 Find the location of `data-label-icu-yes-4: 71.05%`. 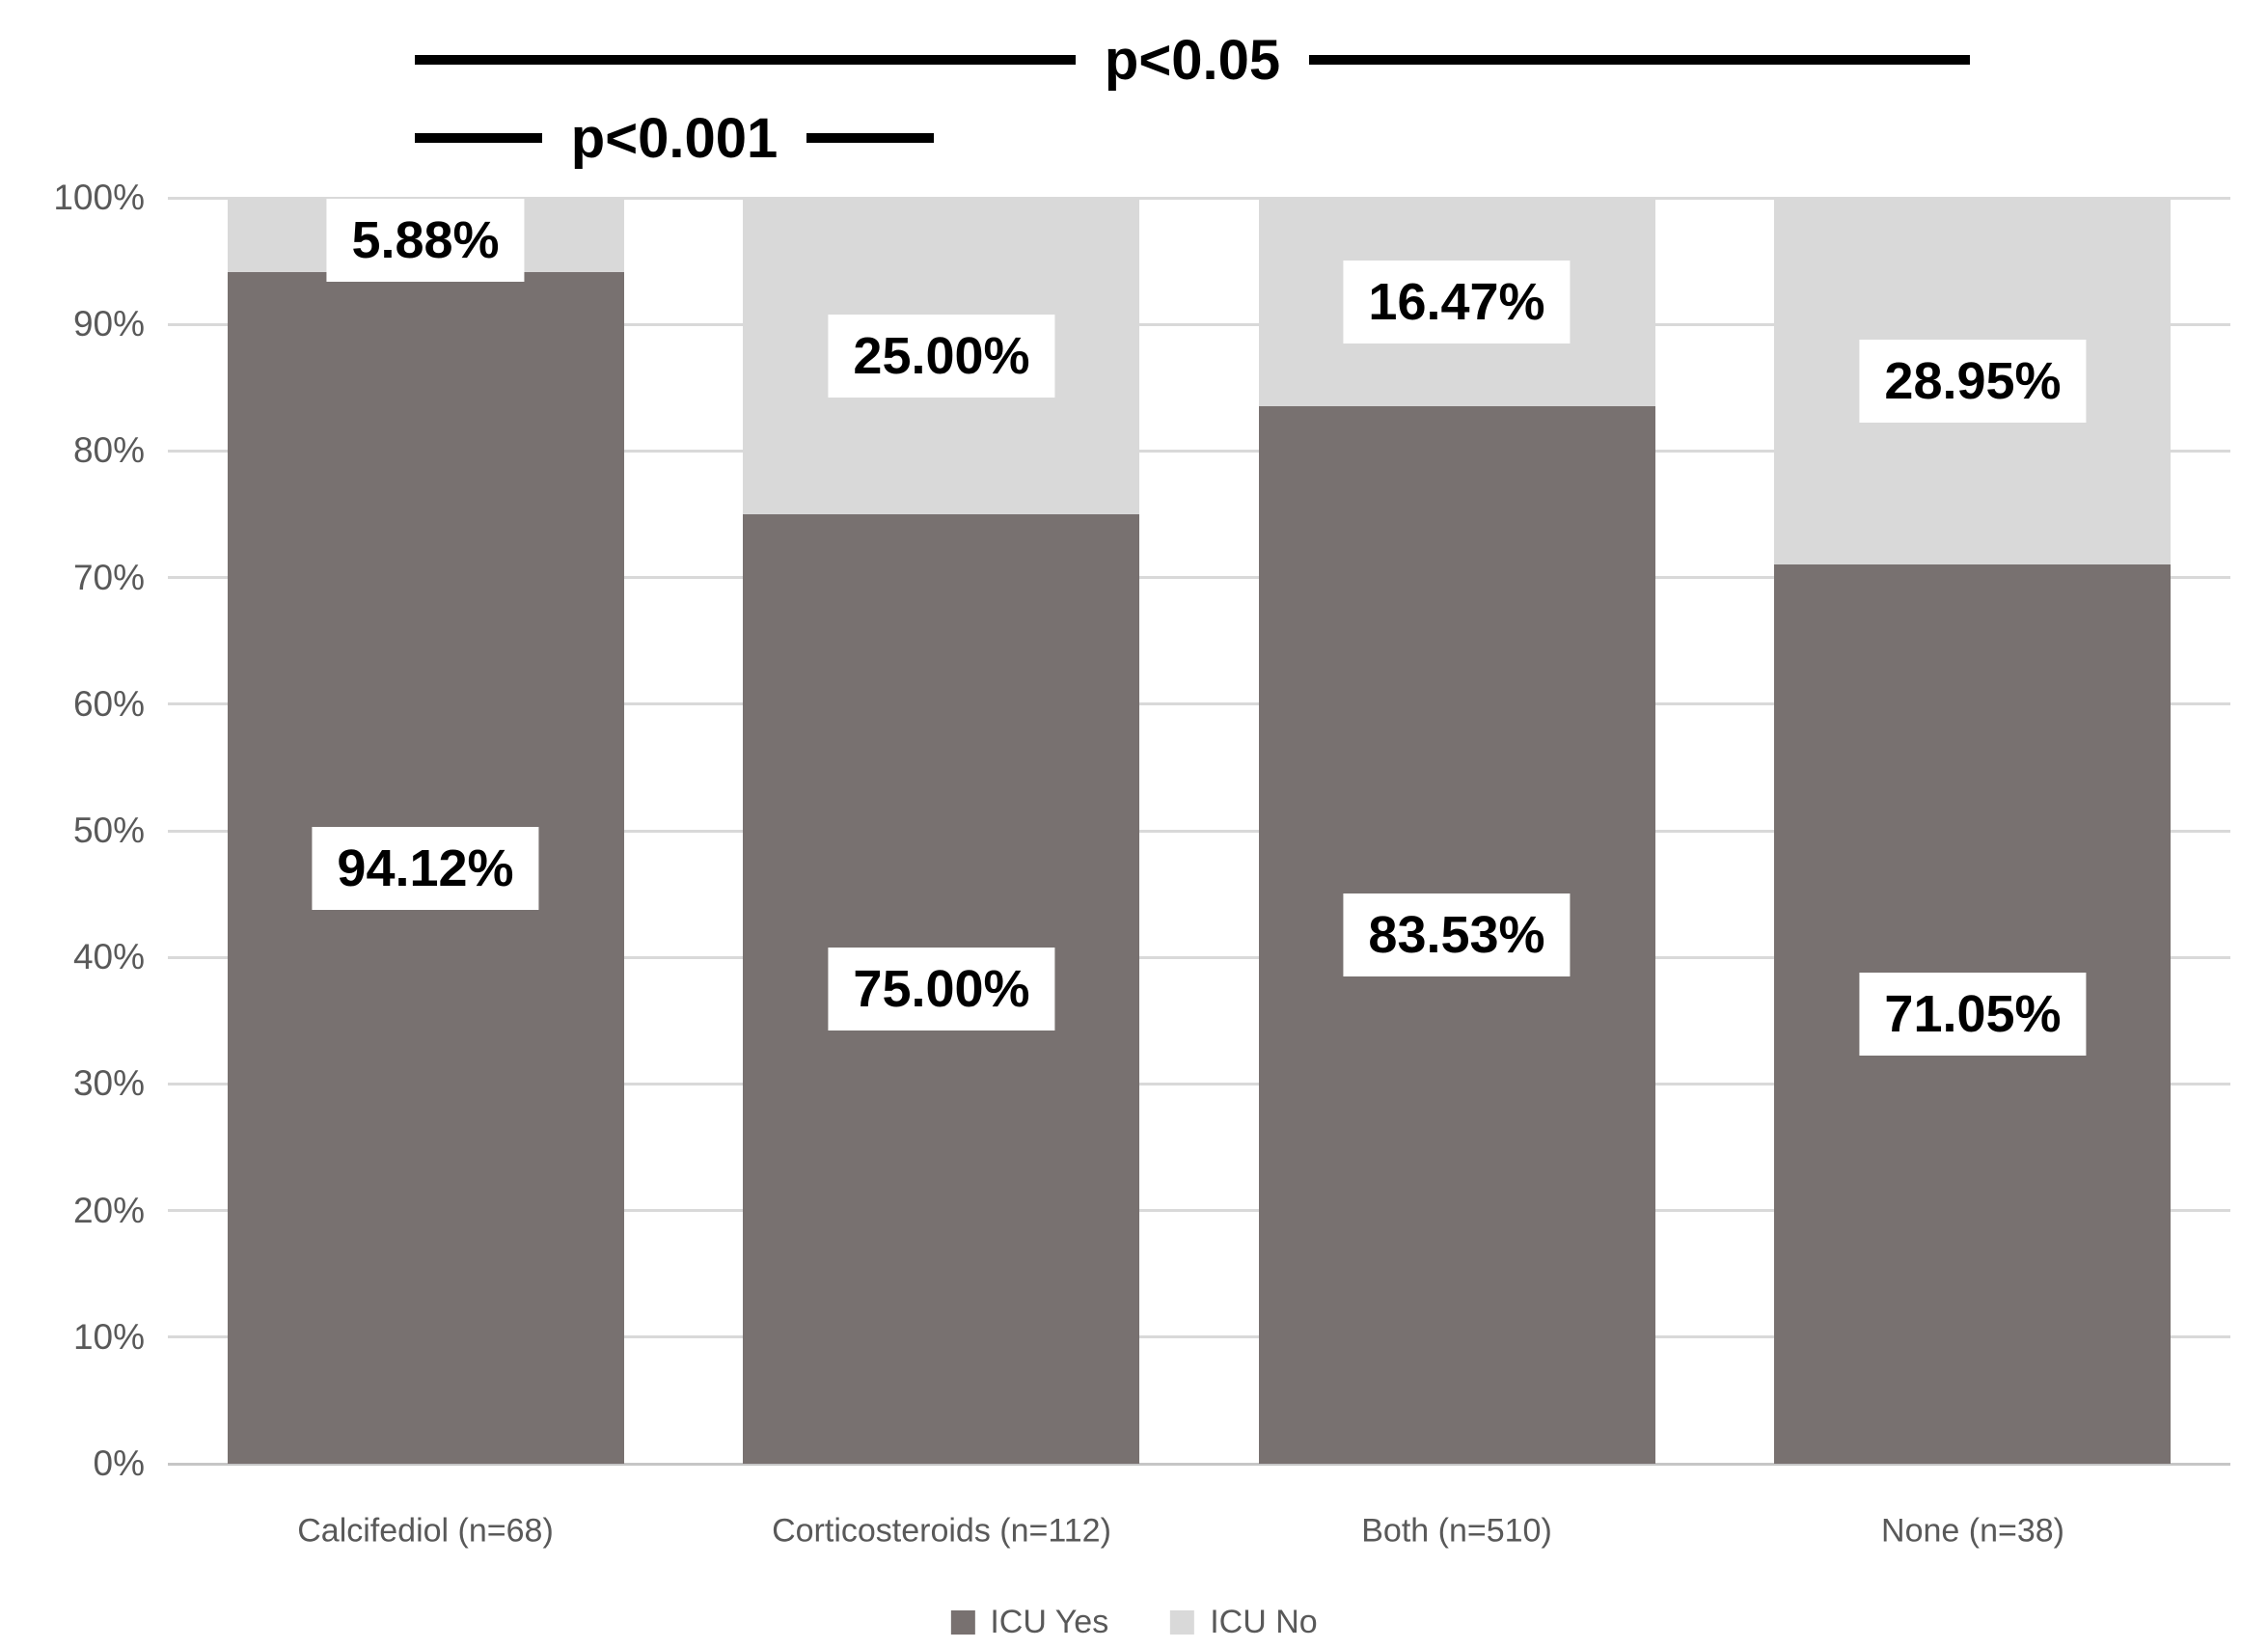

data-label-icu-yes-4: 71.05% is located at coordinates (1973, 1014).